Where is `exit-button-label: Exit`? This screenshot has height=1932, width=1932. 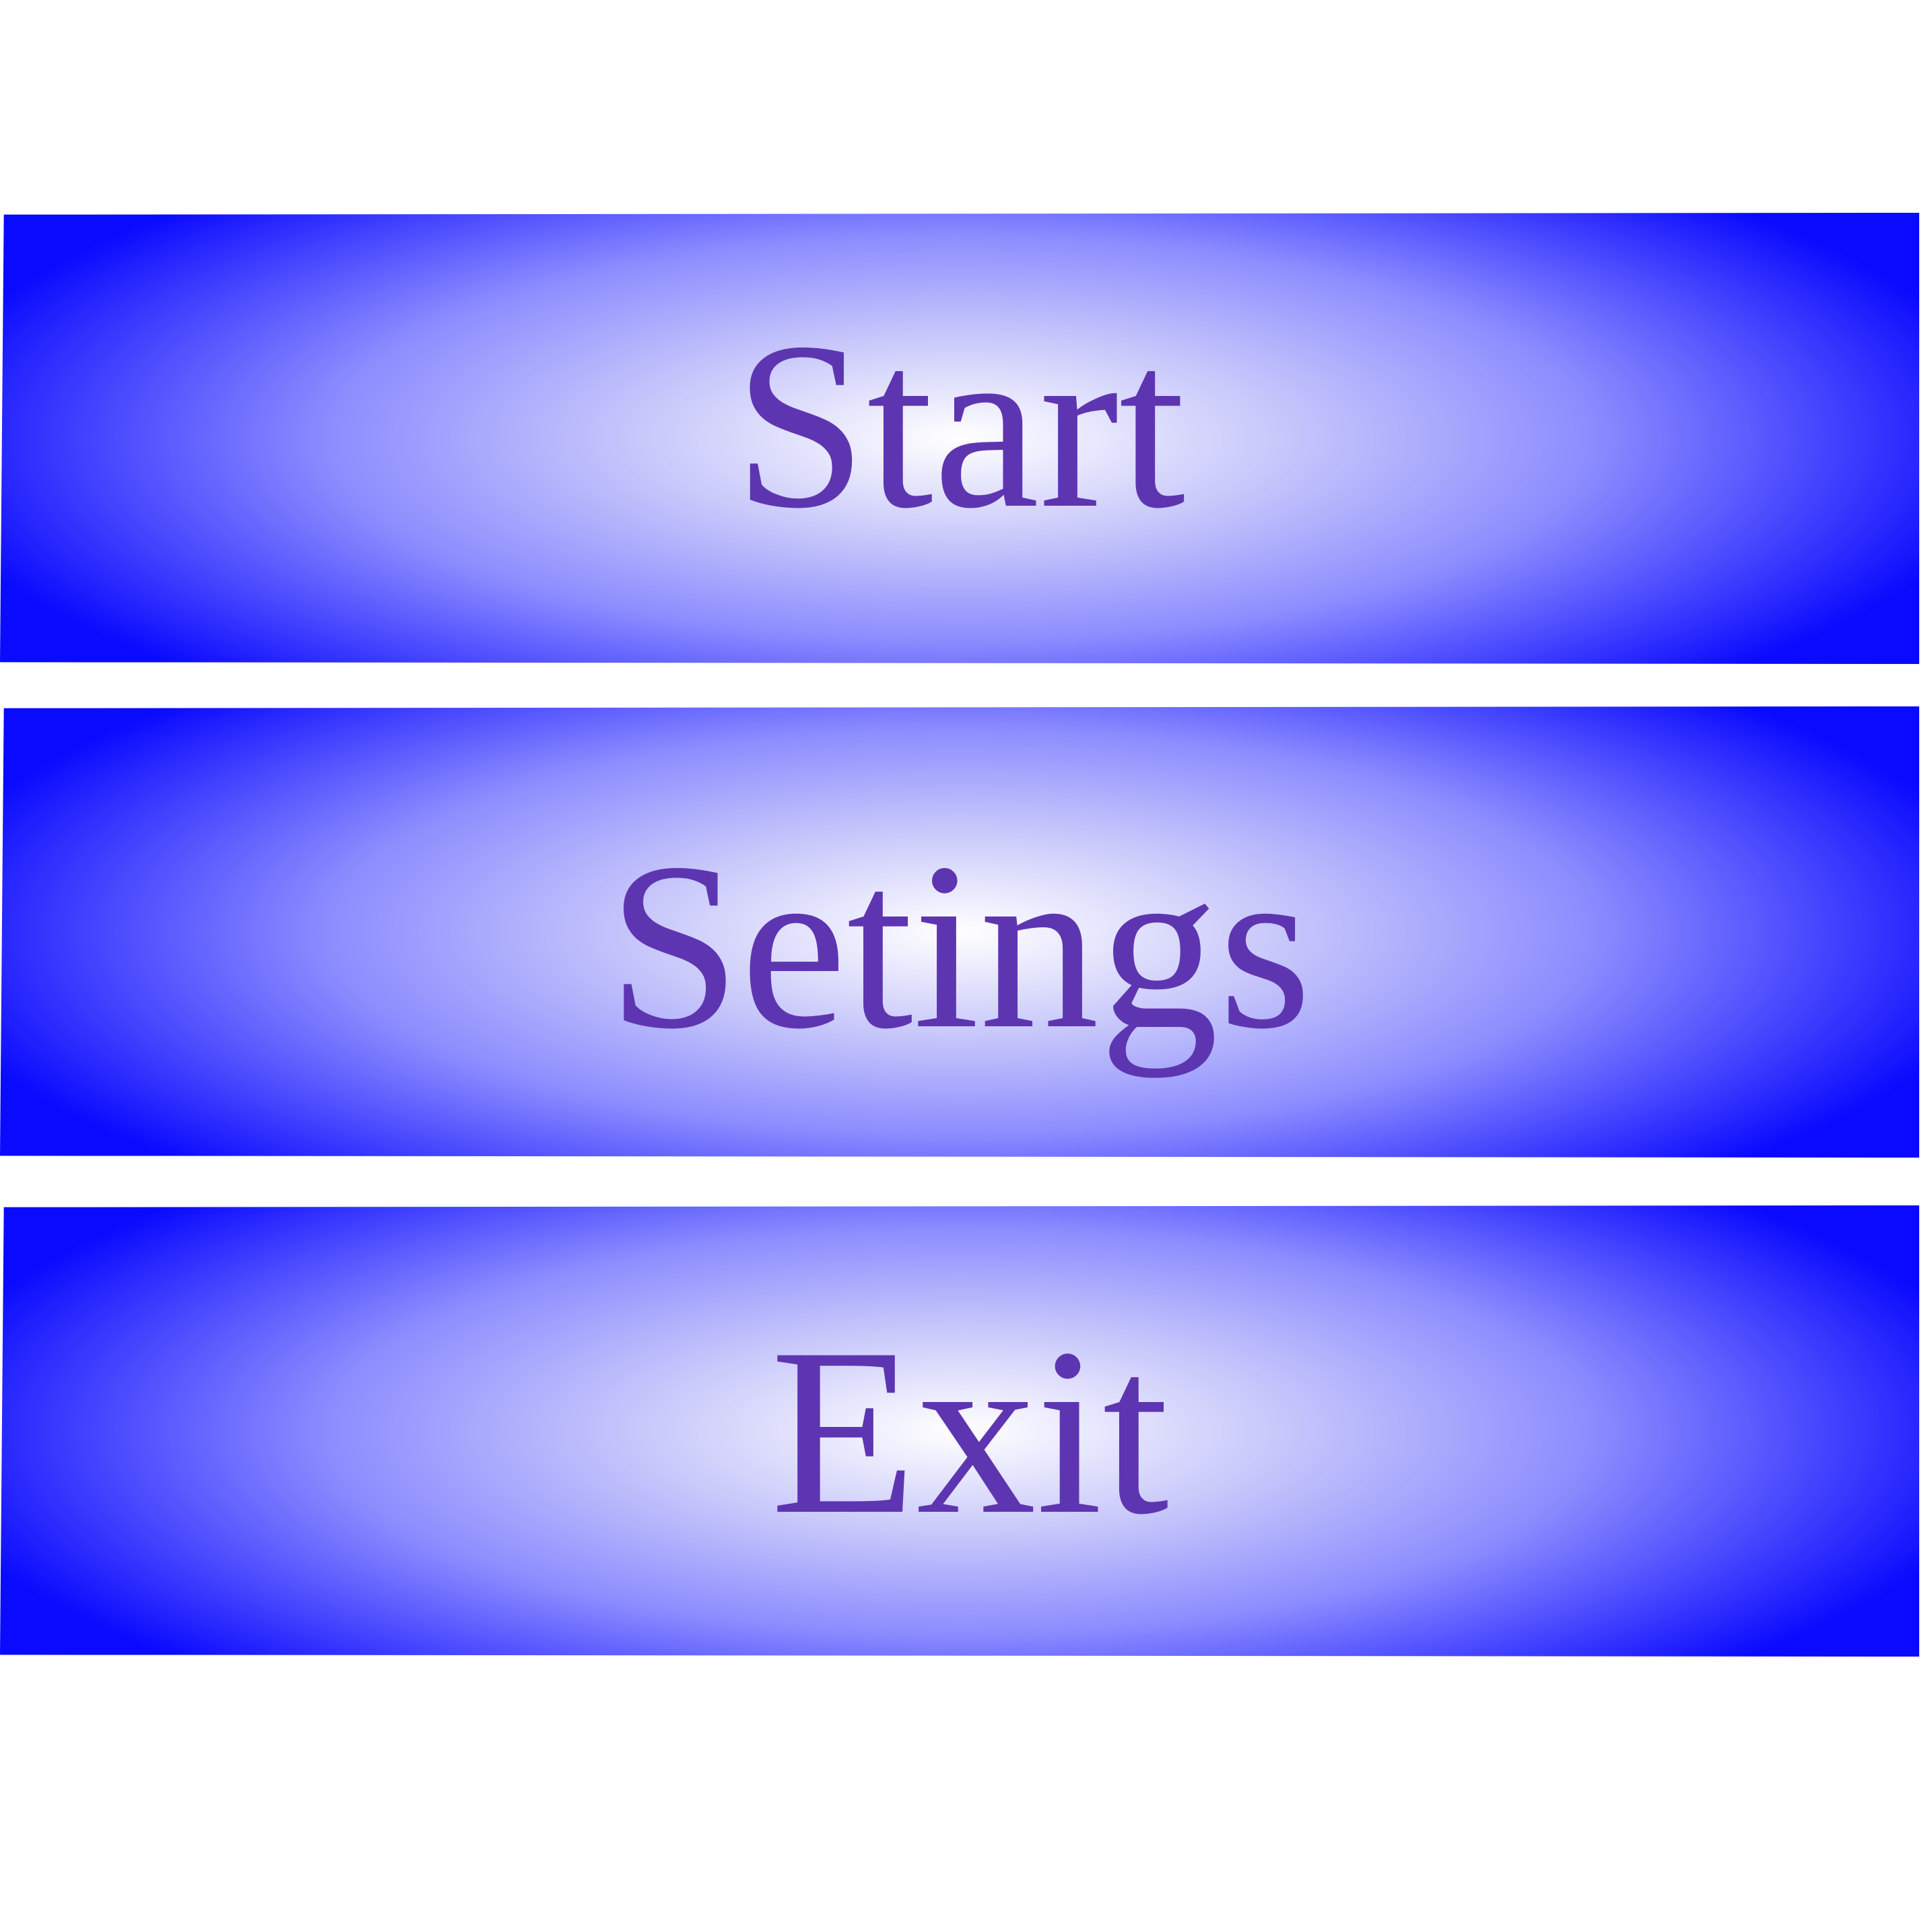
exit-button-label: Exit is located at coordinates (970, 1431).